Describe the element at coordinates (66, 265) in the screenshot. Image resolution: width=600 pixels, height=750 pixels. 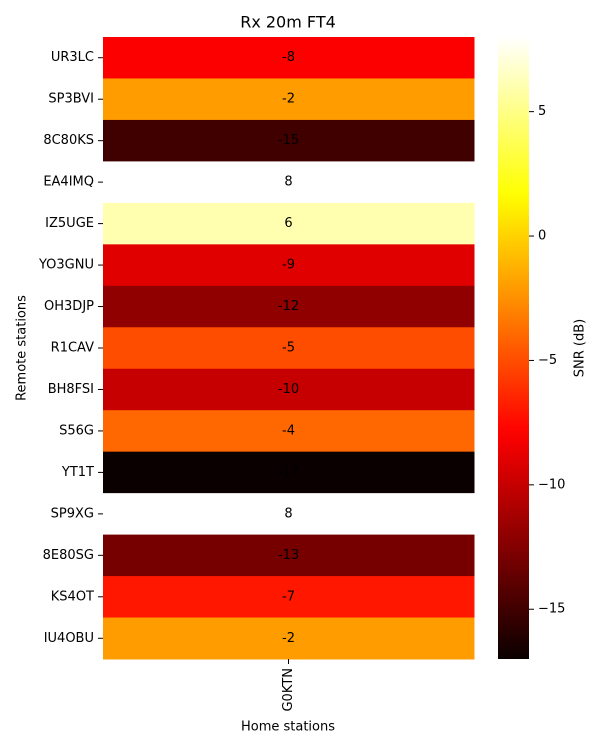
I see `y-tick-label: YO3GNU` at that location.